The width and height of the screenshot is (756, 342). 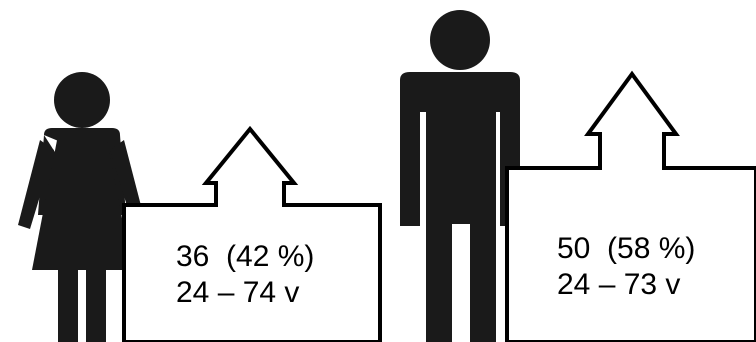 What do you see at coordinates (619, 284) in the screenshot?
I see `male-age-range-label: 24 – 73 v` at bounding box center [619, 284].